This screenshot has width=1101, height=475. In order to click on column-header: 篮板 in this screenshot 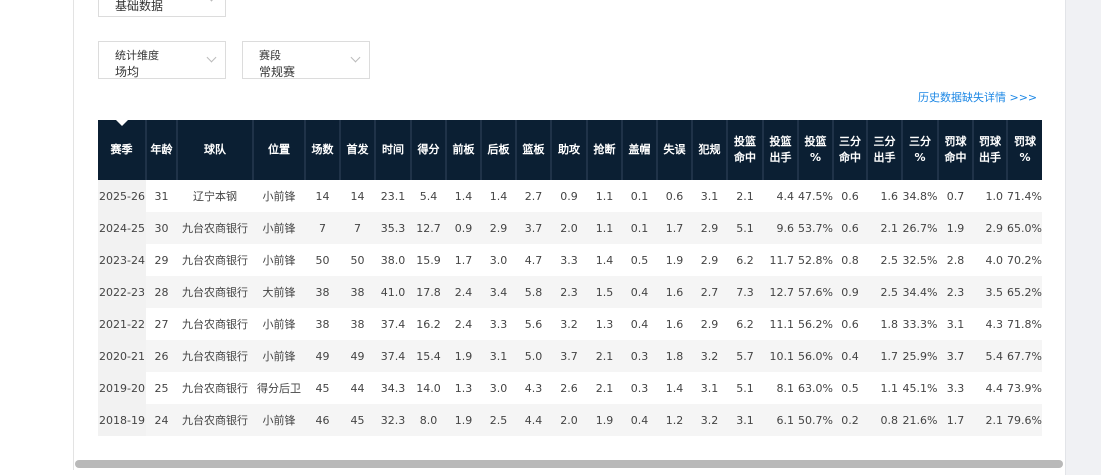, I will do `click(533, 150)`.